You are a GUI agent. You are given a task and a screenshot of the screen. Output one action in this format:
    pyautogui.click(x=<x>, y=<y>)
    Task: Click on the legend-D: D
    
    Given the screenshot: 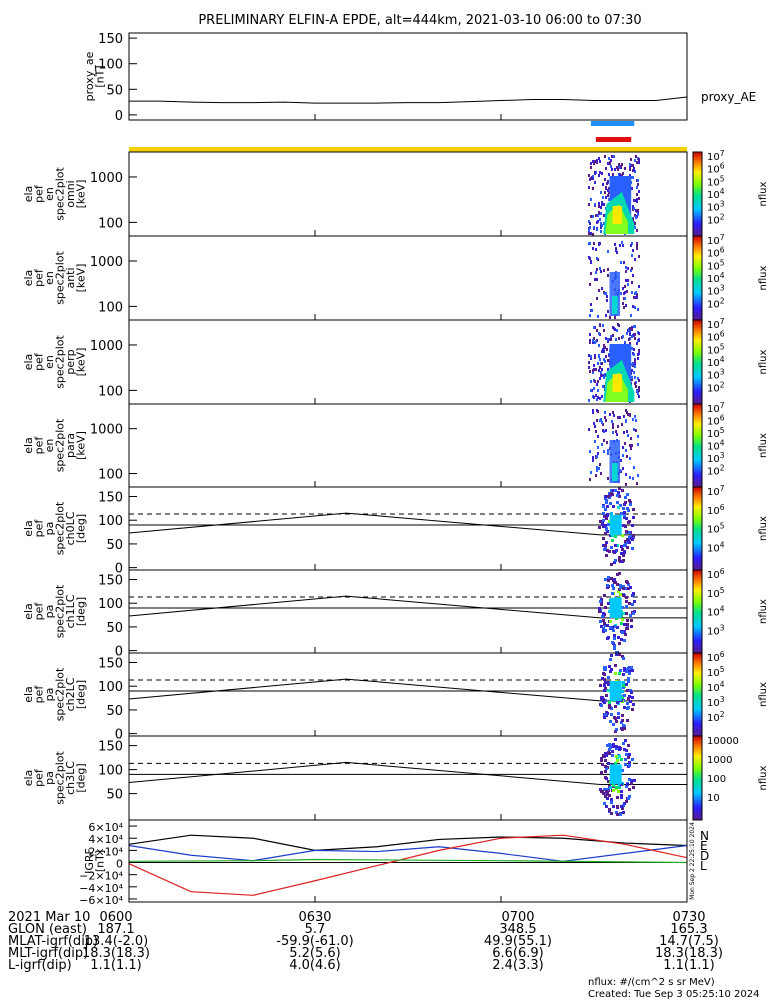 What is the action you would take?
    pyautogui.click(x=704, y=856)
    